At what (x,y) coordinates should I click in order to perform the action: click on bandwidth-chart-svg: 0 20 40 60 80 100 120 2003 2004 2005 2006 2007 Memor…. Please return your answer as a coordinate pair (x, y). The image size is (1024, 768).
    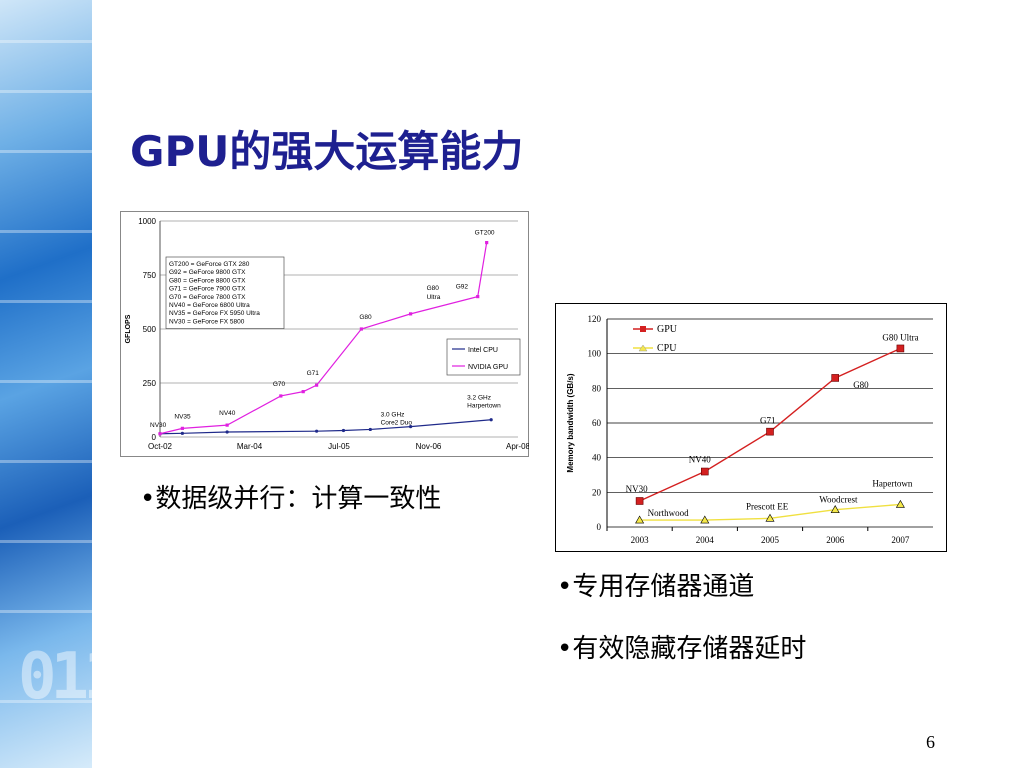
    Looking at the image, I should click on (751, 427).